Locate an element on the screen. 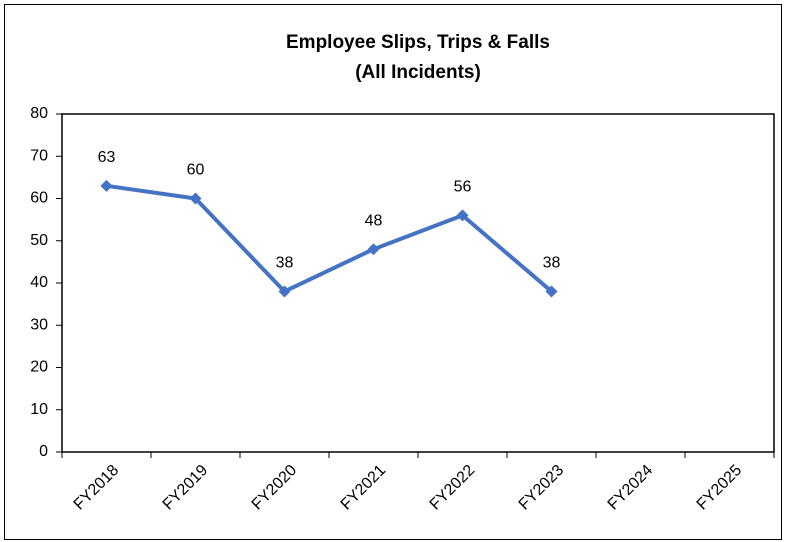 The width and height of the screenshot is (786, 542). data-label: 60 is located at coordinates (196, 170).